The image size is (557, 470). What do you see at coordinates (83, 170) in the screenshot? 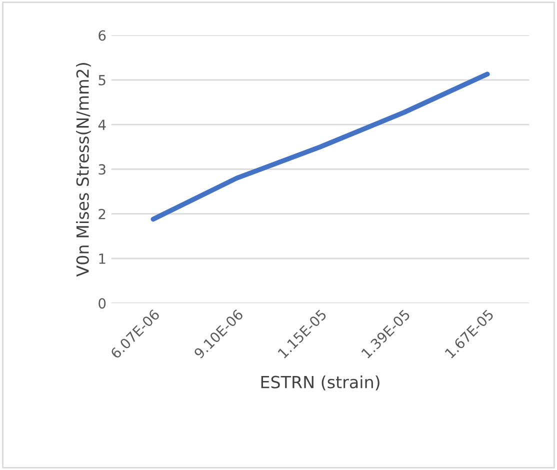
I see `y-axis-title: V0n Mises Stress(N/mm2)` at bounding box center [83, 170].